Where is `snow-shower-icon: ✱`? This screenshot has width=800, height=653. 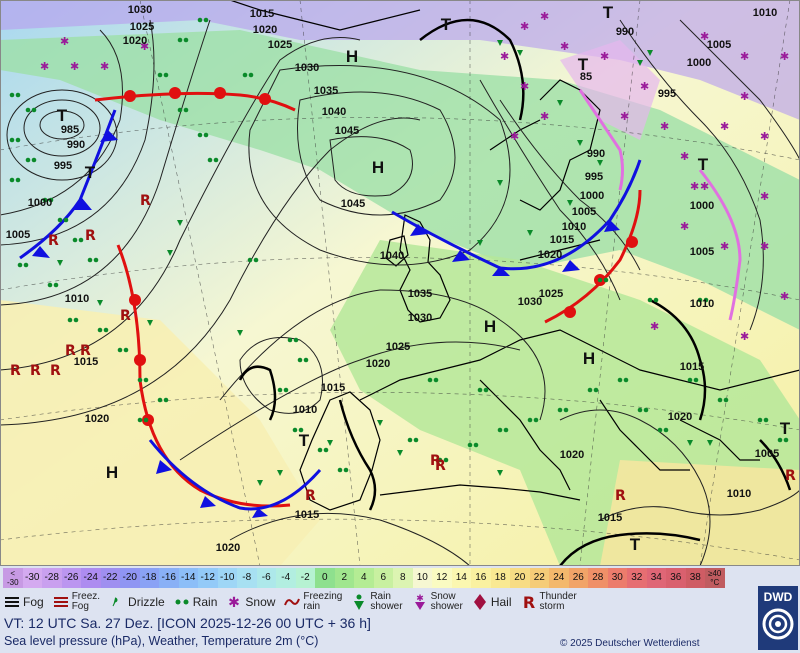
snow-shower-icon: ✱ is located at coordinates (420, 602).